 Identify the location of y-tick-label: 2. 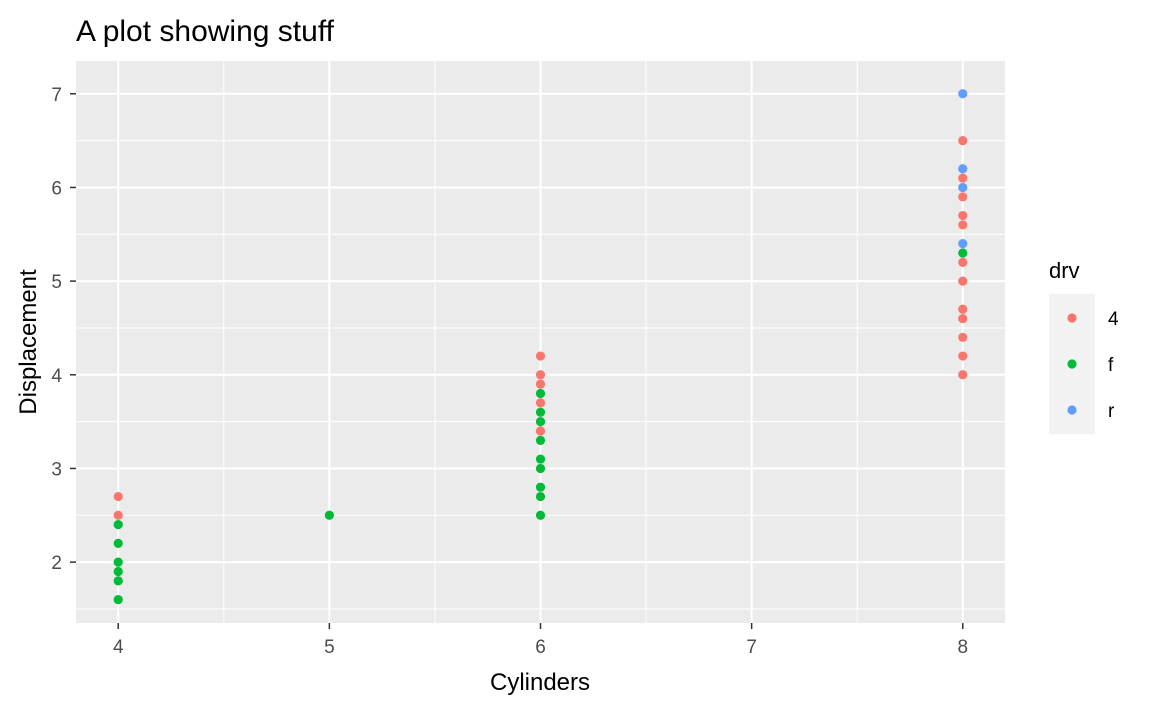
(56, 563).